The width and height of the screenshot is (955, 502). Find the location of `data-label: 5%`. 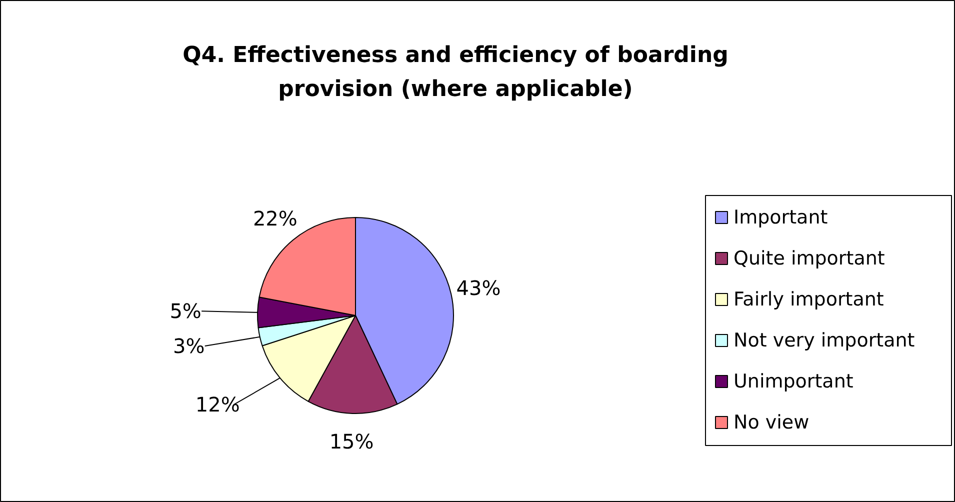

data-label: 5% is located at coordinates (186, 311).